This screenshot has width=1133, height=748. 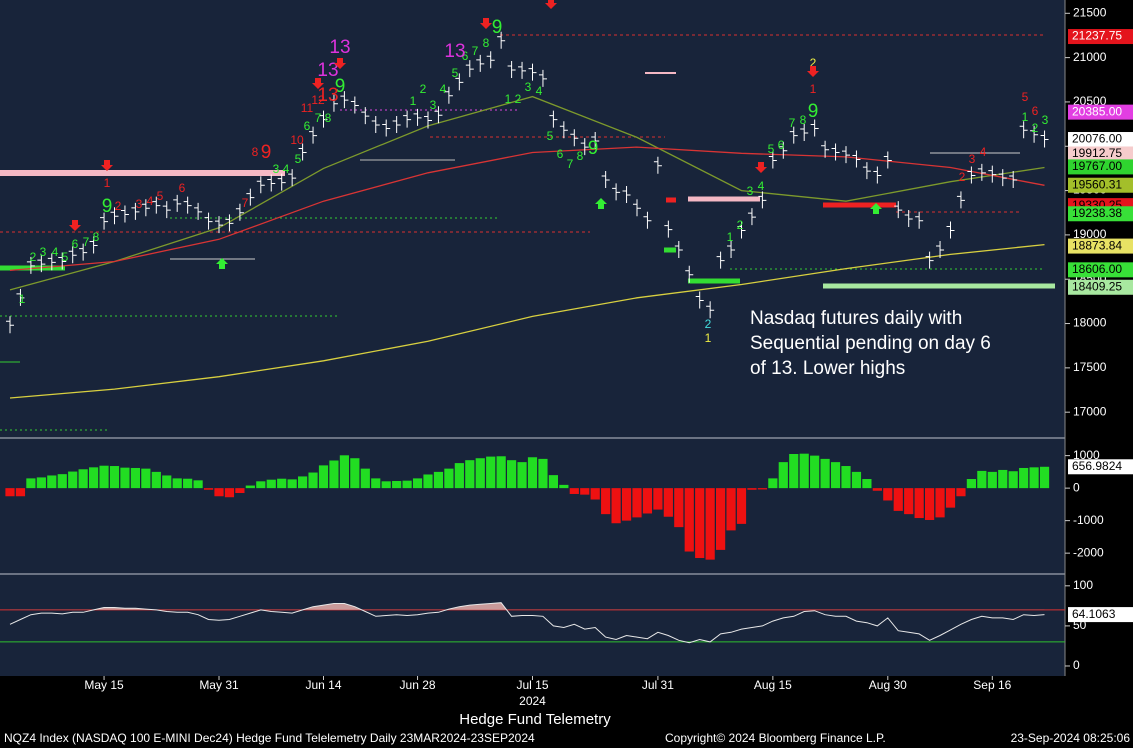 I want to click on y-tick-label: 17000, so click(x=1090, y=411).